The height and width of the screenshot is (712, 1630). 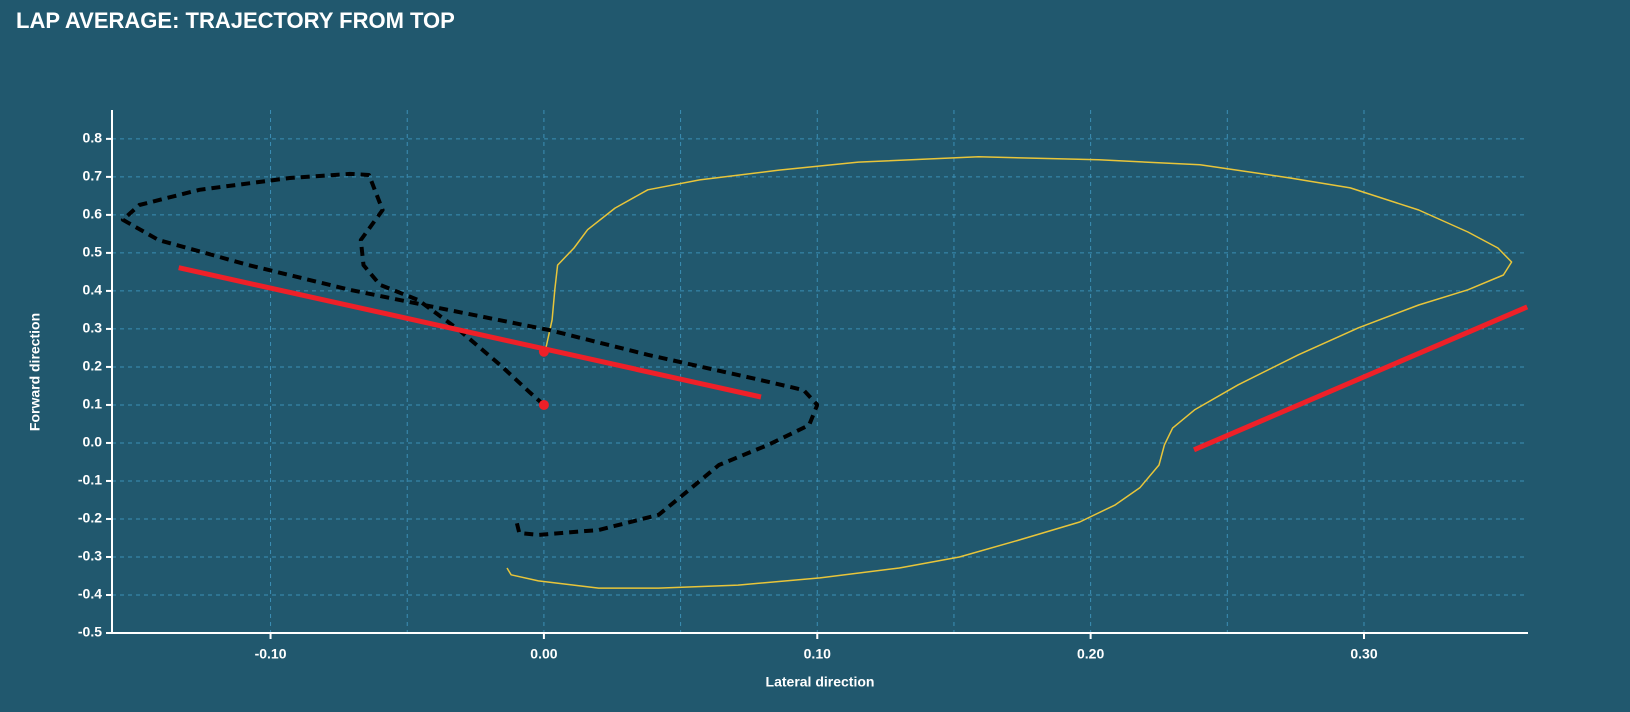 I want to click on y-tick-label: 0.1, so click(x=93, y=404).